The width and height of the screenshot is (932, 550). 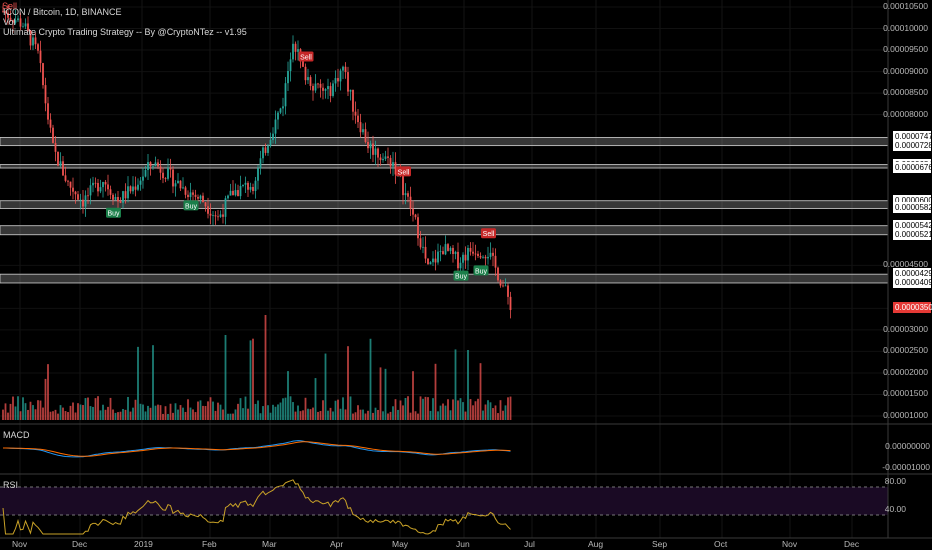 What do you see at coordinates (256, 449) in the screenshot?
I see `macd-signal-line` at bounding box center [256, 449].